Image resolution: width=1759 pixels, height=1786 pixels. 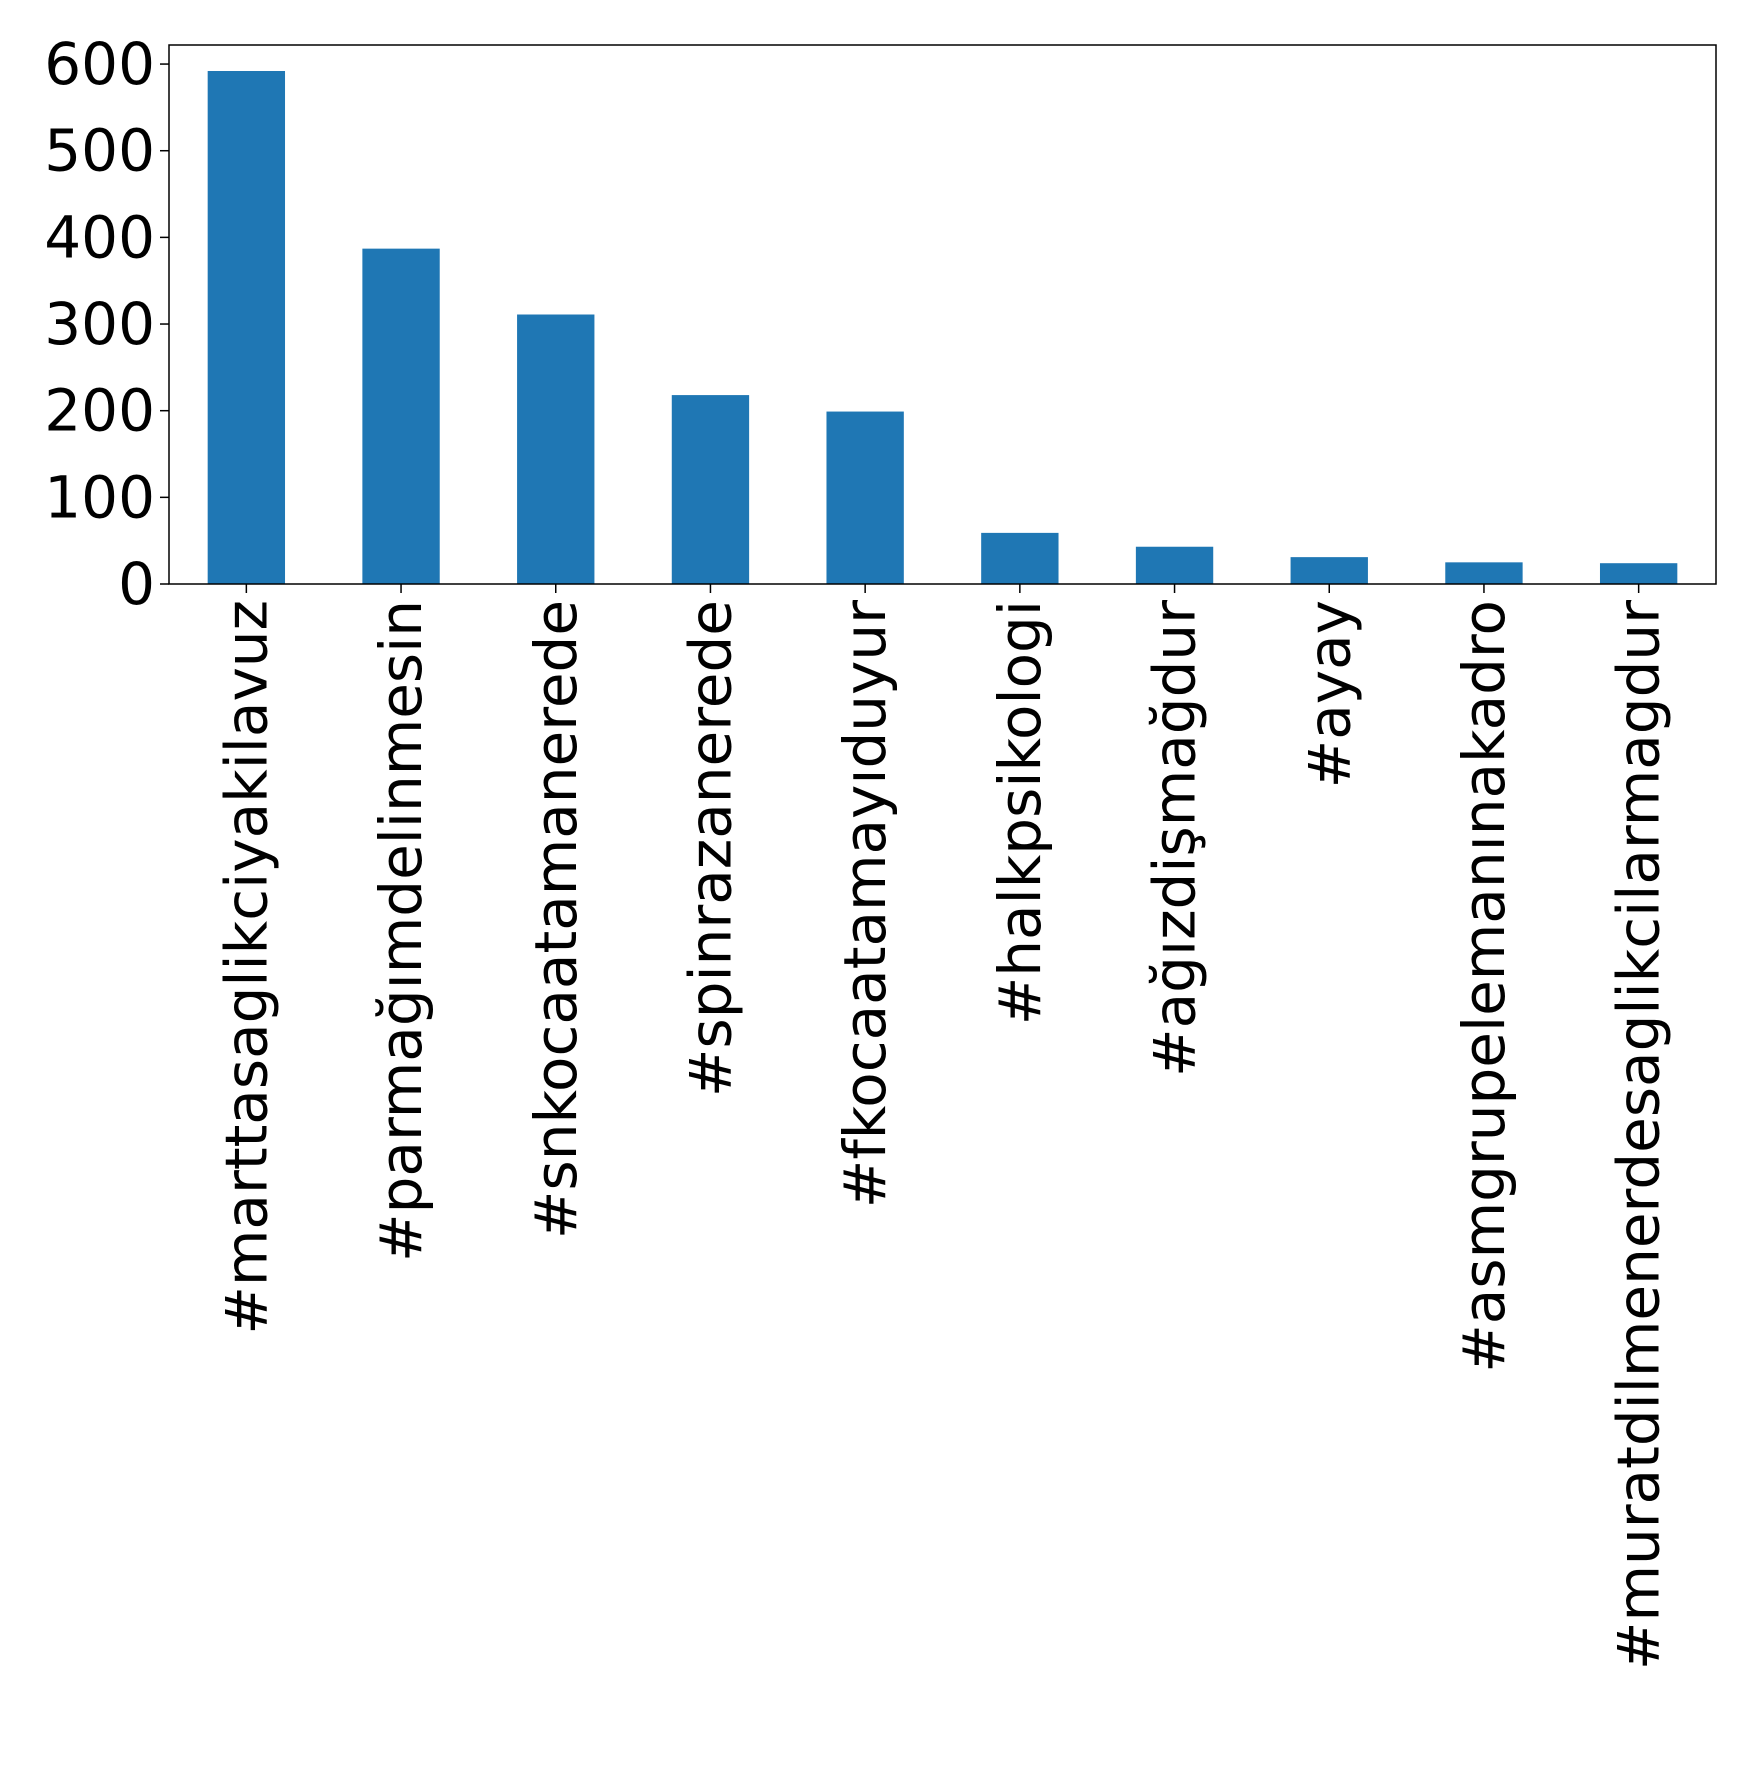 What do you see at coordinates (99, 497) in the screenshot?
I see `y-tick-label: 100` at bounding box center [99, 497].